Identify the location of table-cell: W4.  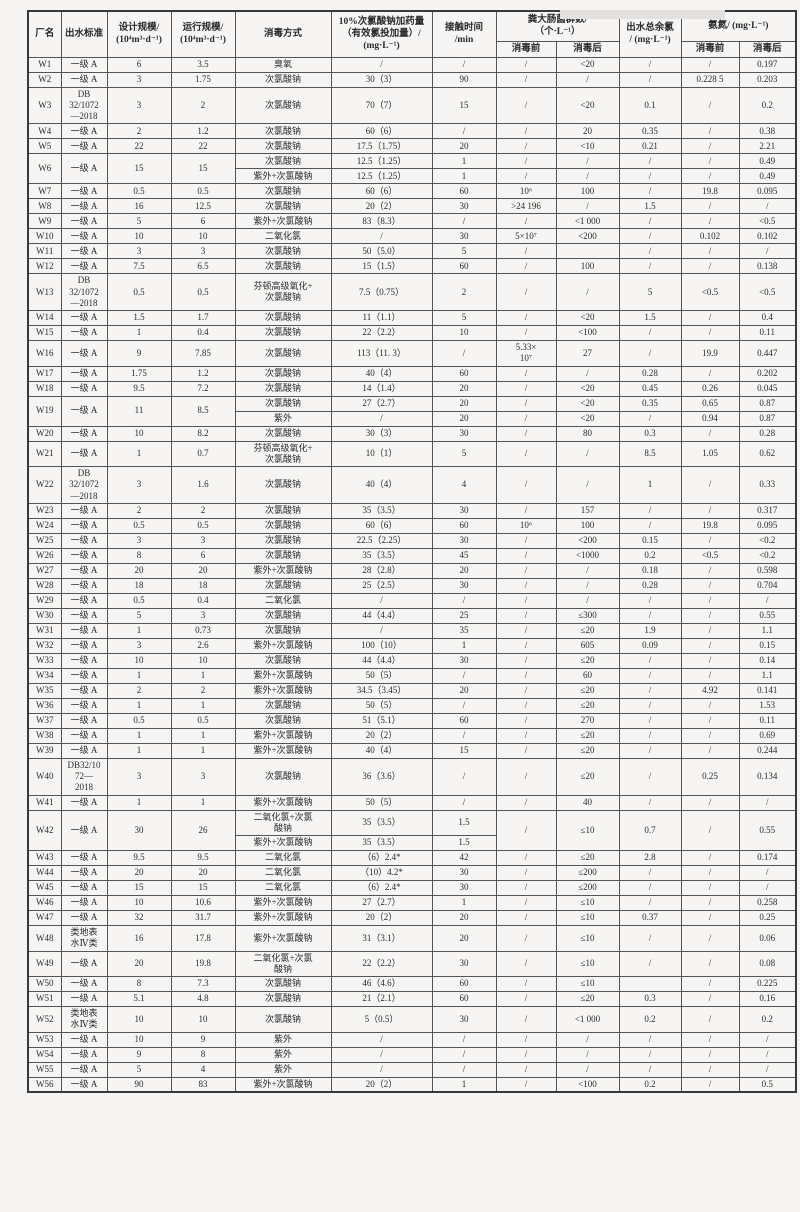
(44, 131).